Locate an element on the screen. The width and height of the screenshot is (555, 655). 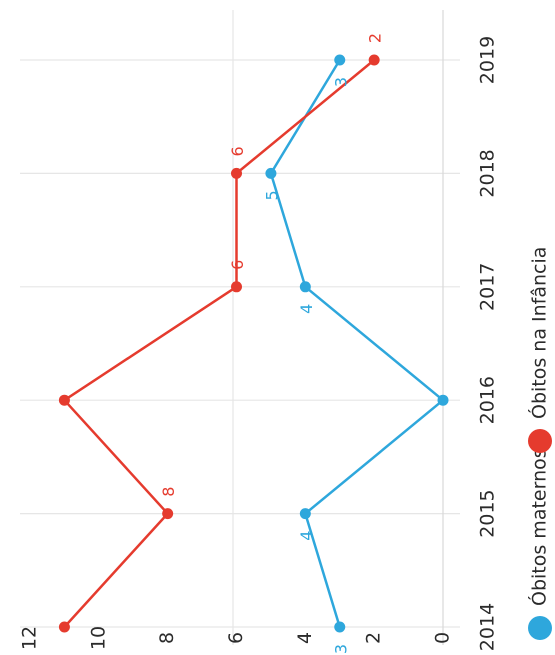
x-tick-2016: 2016 is located at coordinates (488, 400).